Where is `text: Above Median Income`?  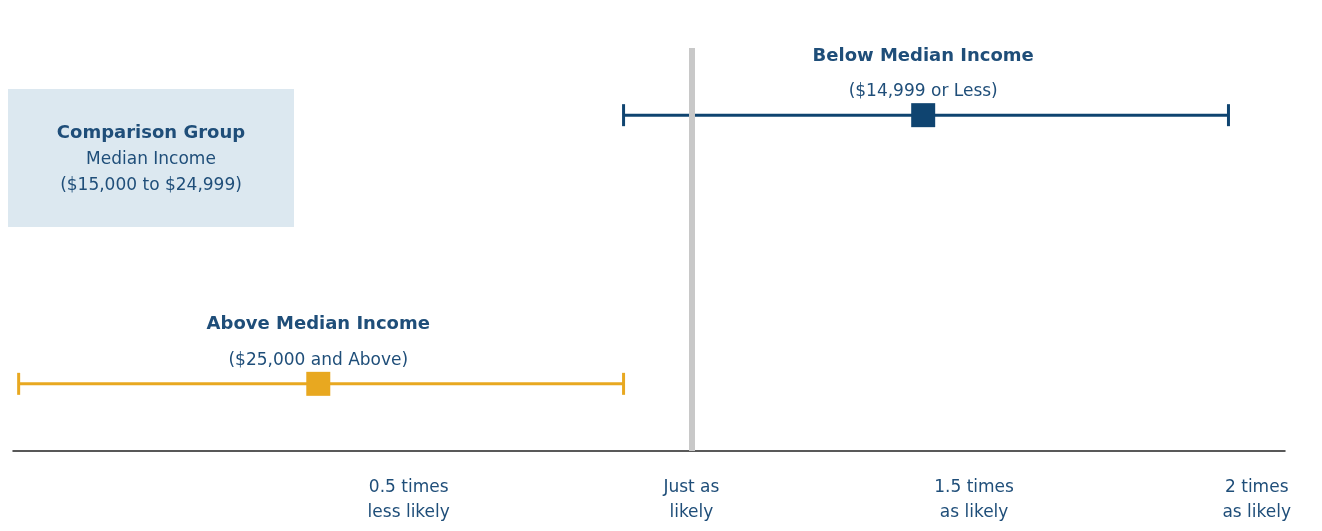
text: Above Median Income is located at coordinates (318, 323).